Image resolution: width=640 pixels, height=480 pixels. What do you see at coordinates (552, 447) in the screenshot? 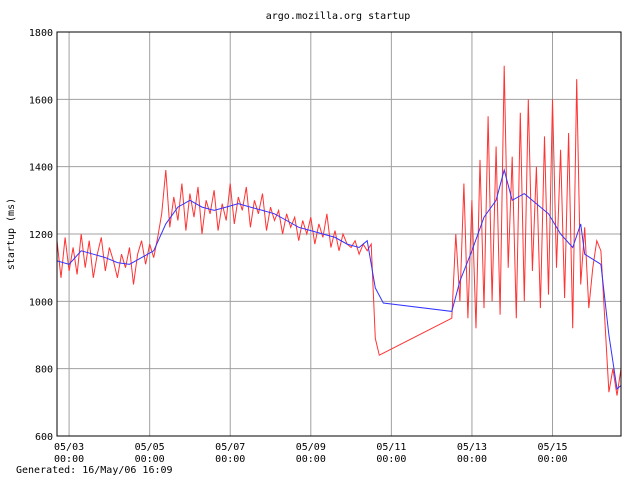
I see `x-tick-label: 05/15` at bounding box center [552, 447].